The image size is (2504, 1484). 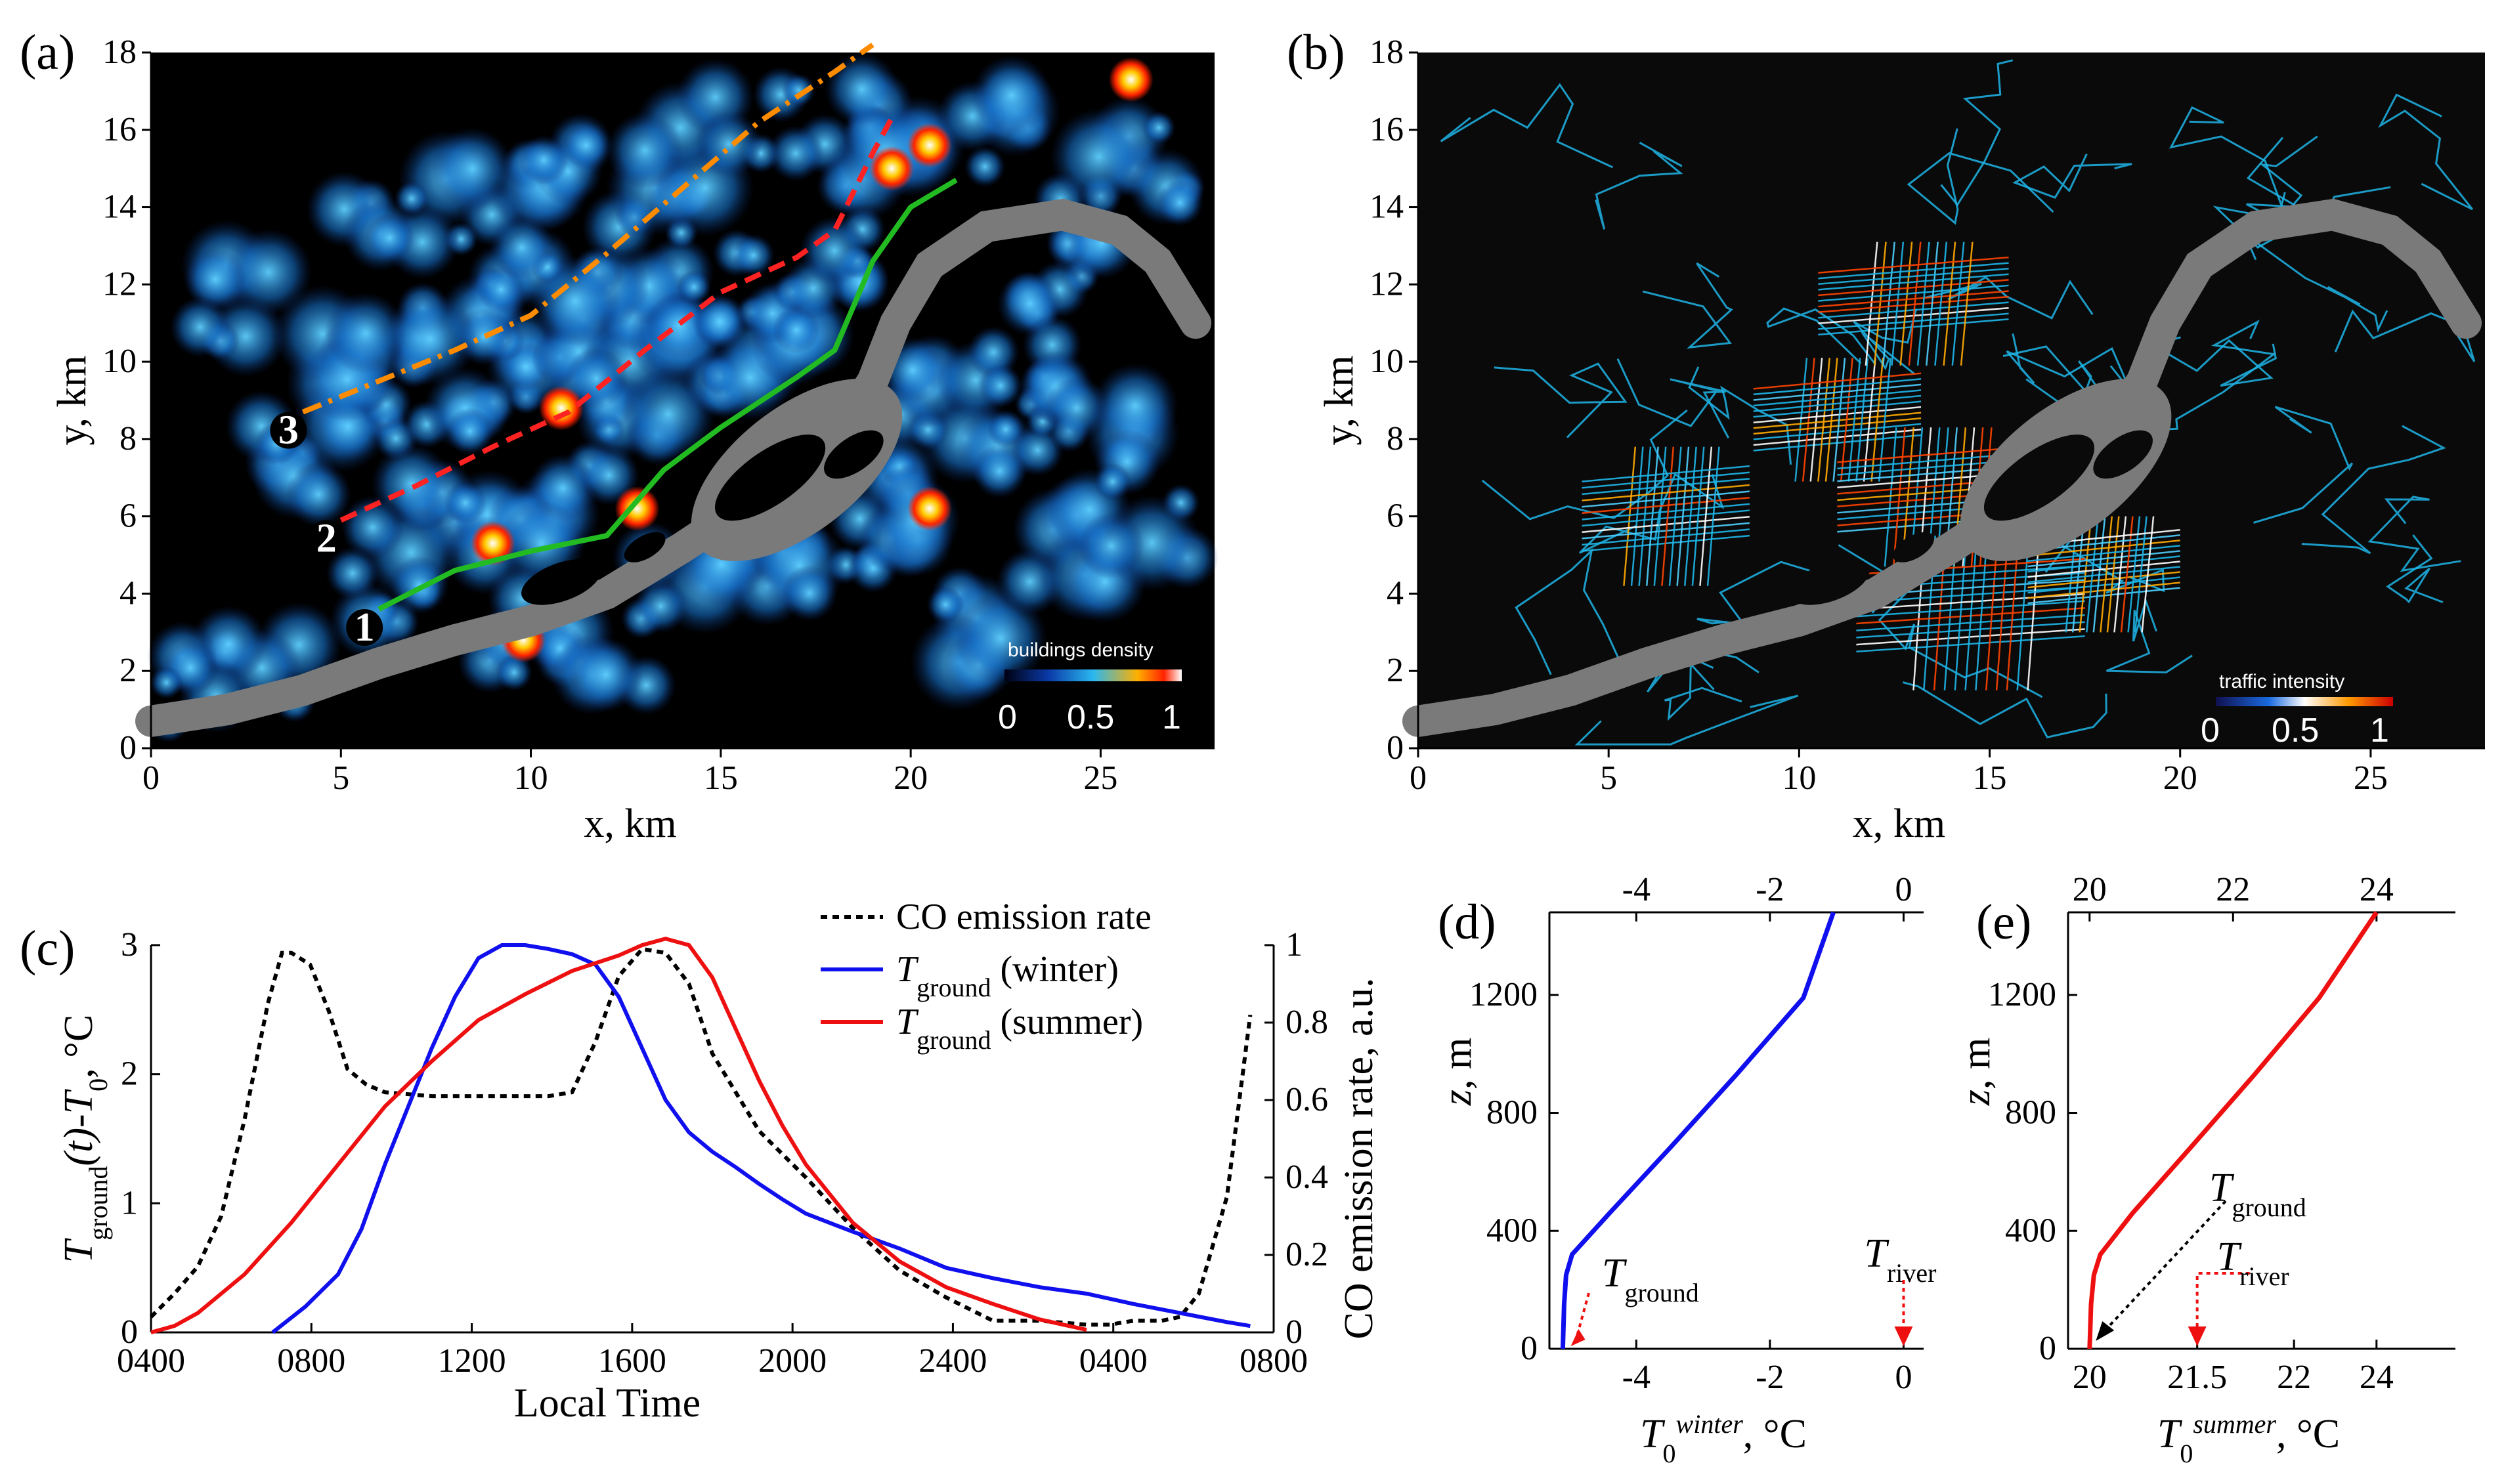 What do you see at coordinates (1359, 1158) in the screenshot?
I see `y2-axis-label: CO emission rate, a.u.` at bounding box center [1359, 1158].